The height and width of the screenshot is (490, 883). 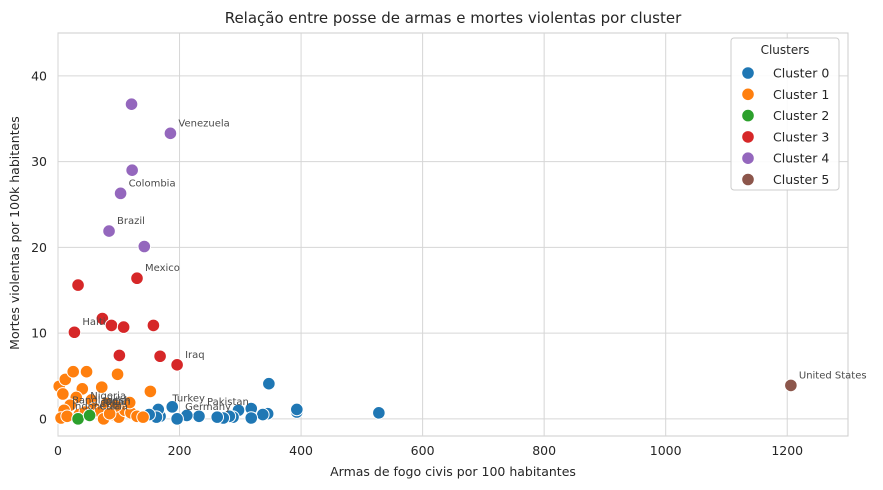 What do you see at coordinates (228, 402) in the screenshot?
I see `point-label: Pakistan` at bounding box center [228, 402].